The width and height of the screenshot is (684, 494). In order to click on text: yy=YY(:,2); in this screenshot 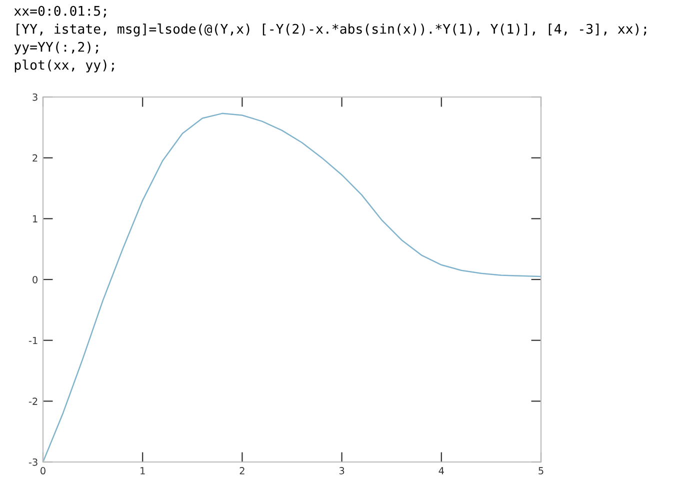, I will do `click(56, 48)`.